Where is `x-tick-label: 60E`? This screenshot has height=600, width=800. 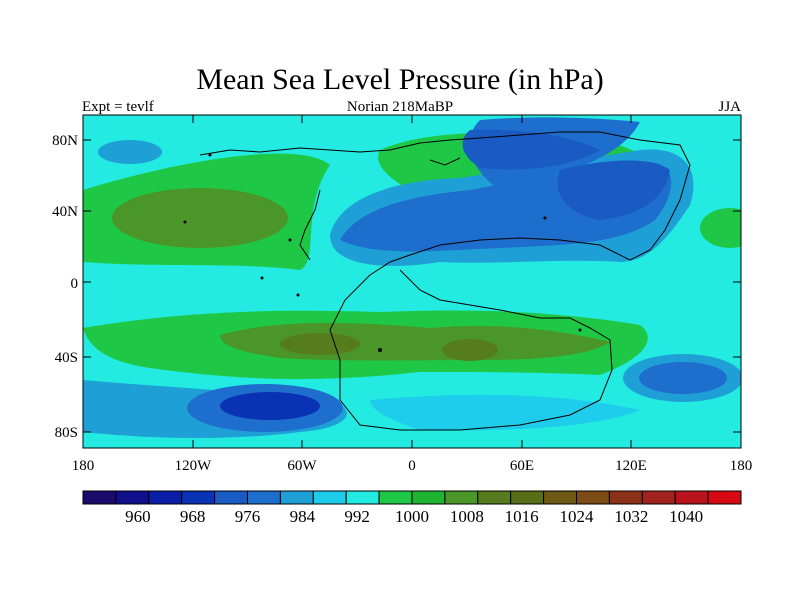 x-tick-label: 60E is located at coordinates (522, 466).